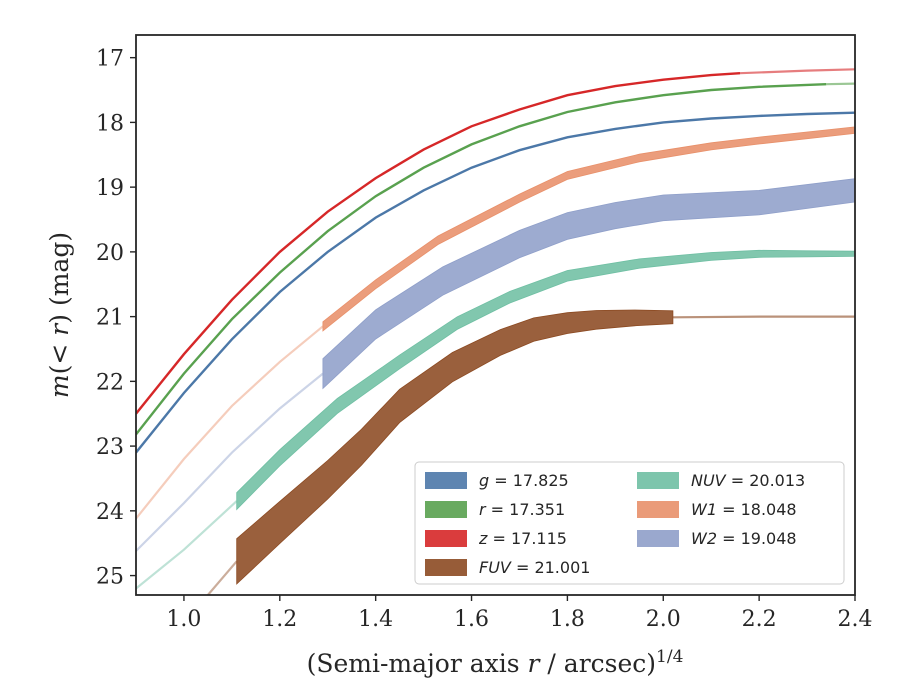 The width and height of the screenshot is (900, 700). Describe the element at coordinates (446, 509) in the screenshot. I see `legend-swatch-r` at that location.